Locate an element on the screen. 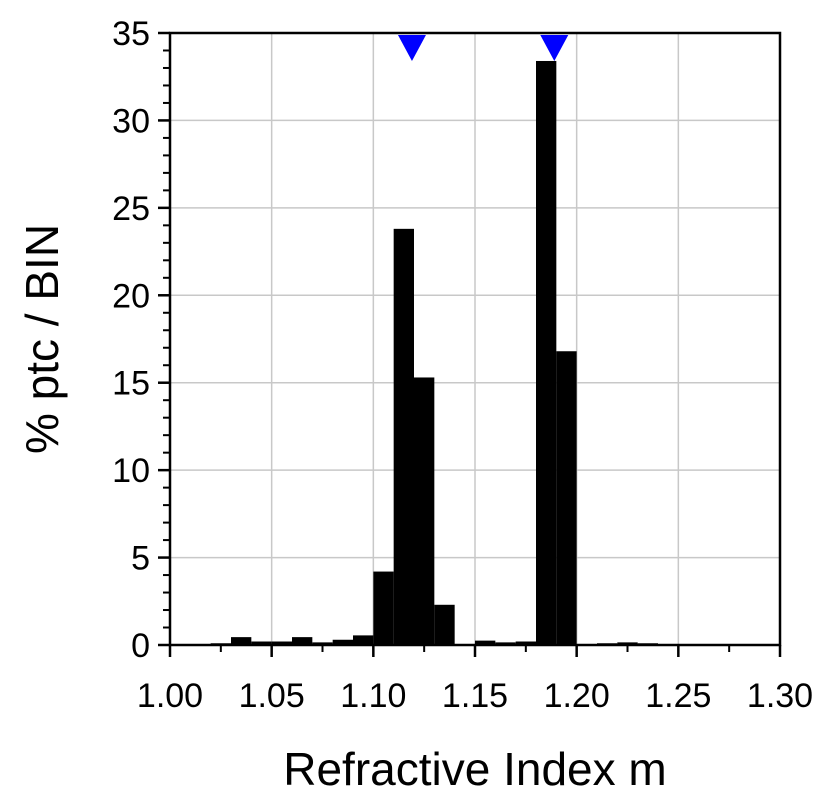 The width and height of the screenshot is (826, 793). x-axis-title: Refractive Index m is located at coordinates (474, 768).